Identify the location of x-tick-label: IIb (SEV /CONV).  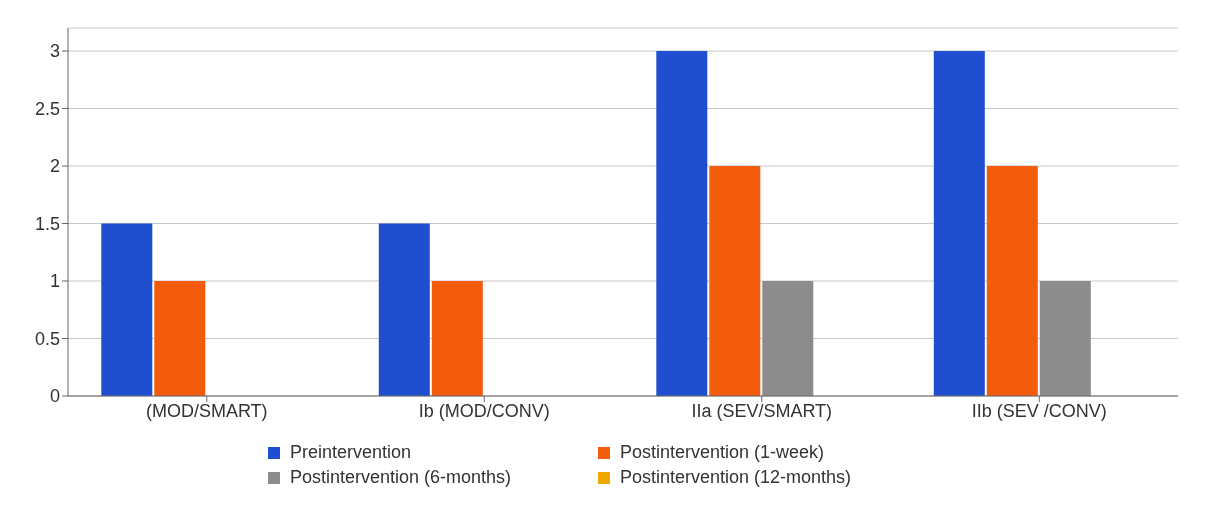
(1039, 410).